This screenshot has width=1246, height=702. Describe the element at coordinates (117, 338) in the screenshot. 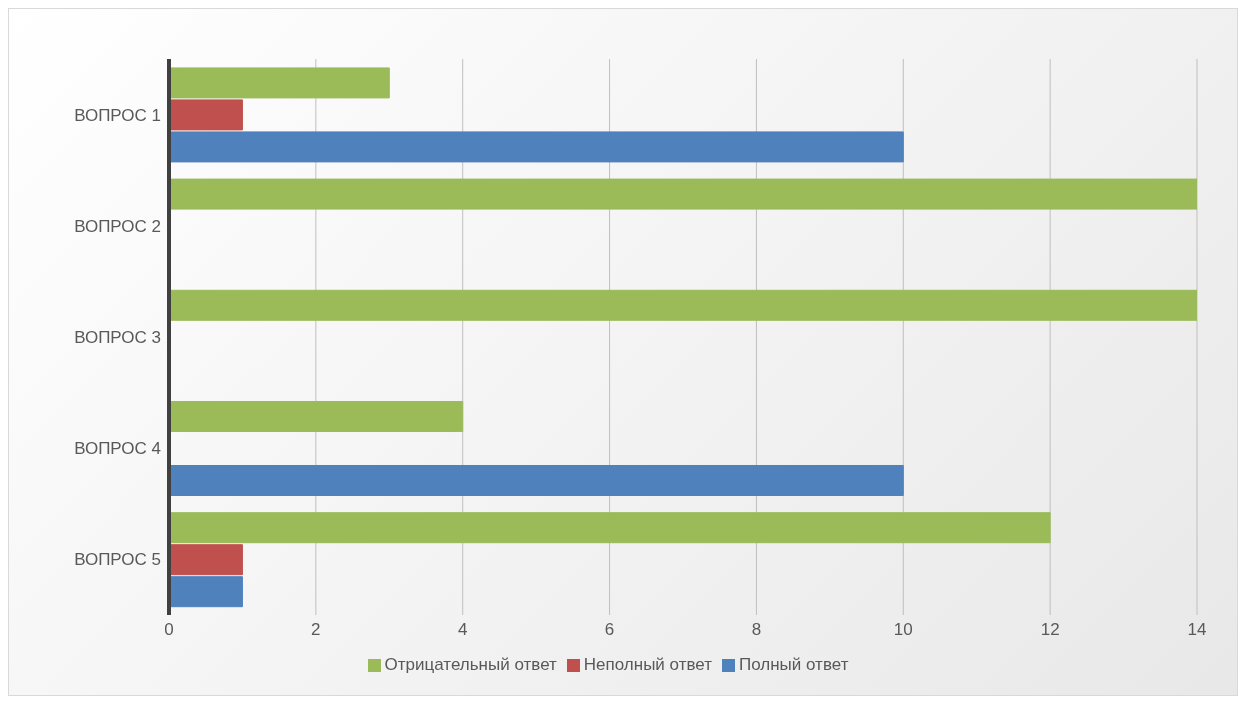

I see `y-tick-label: ВОПРОС 3` at that location.